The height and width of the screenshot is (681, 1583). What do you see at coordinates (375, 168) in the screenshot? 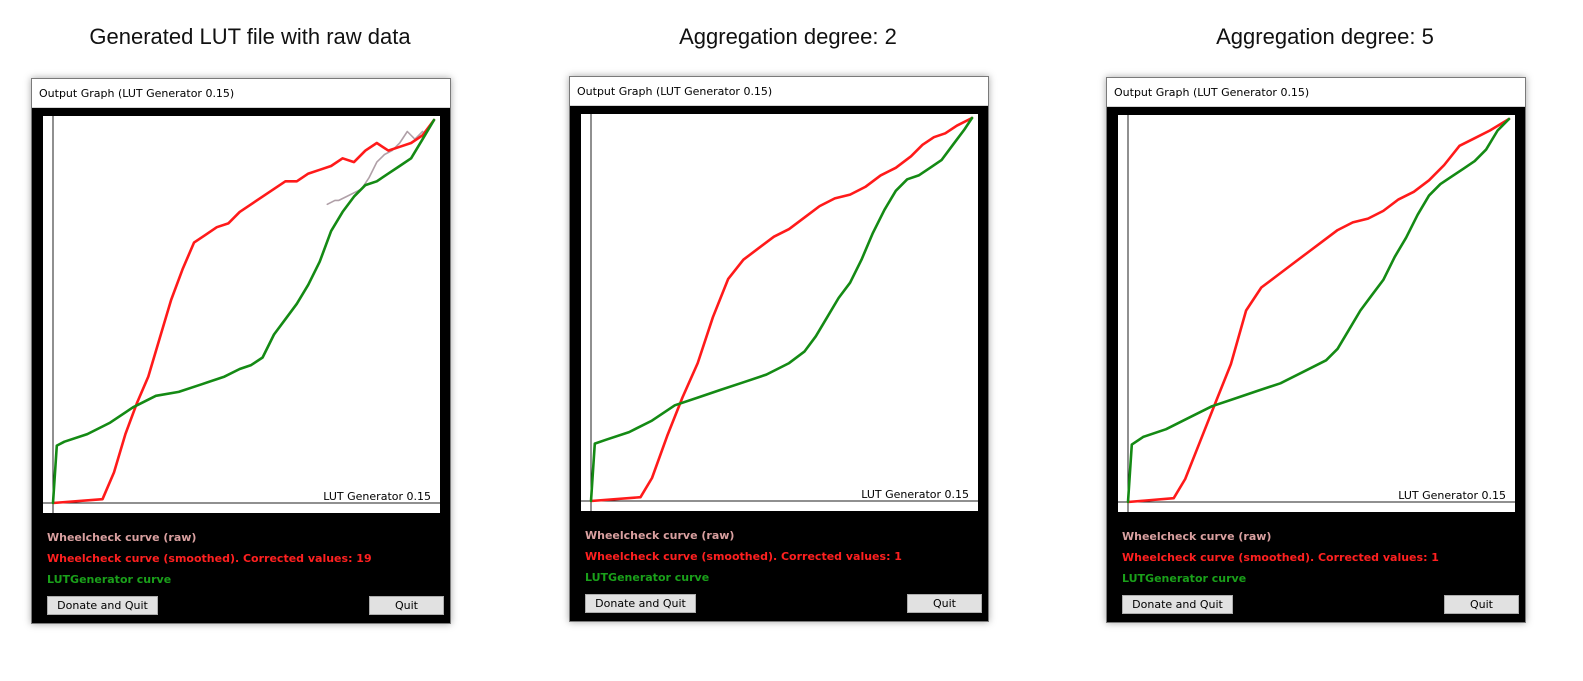
I see `raw-curve-line` at bounding box center [375, 168].